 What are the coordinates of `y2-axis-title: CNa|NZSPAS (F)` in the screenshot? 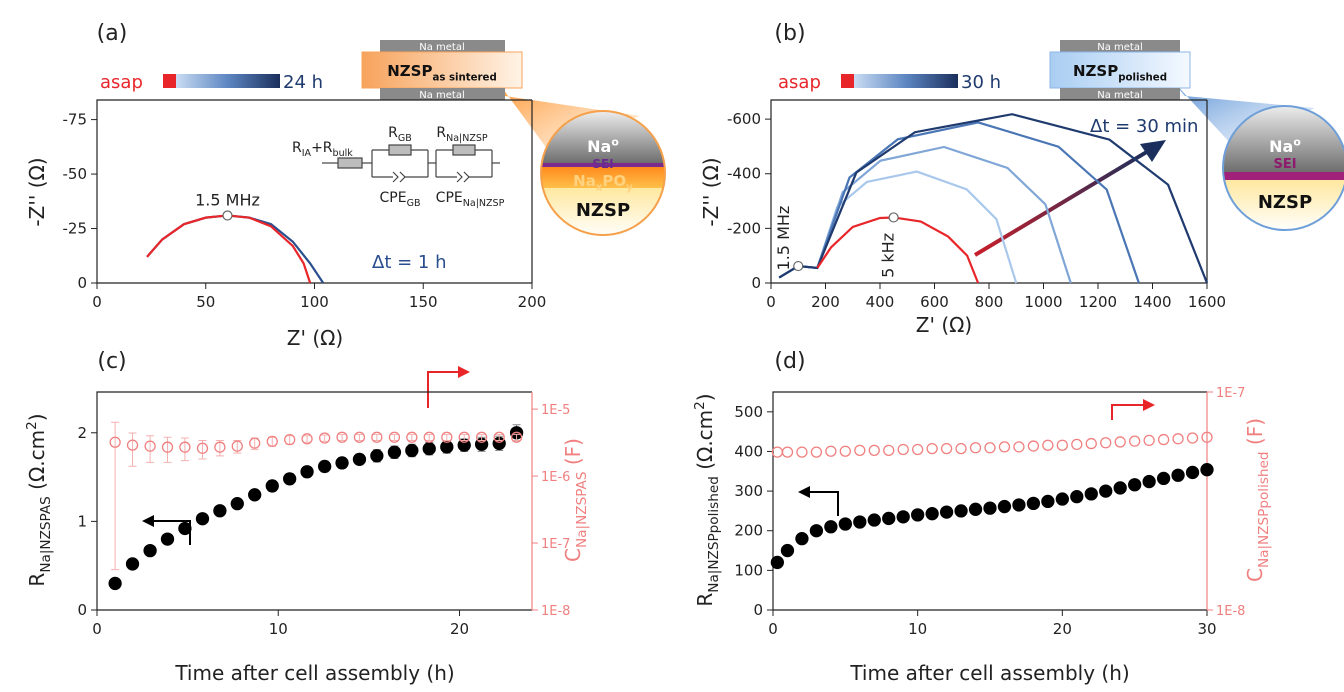 It's located at (575, 500).